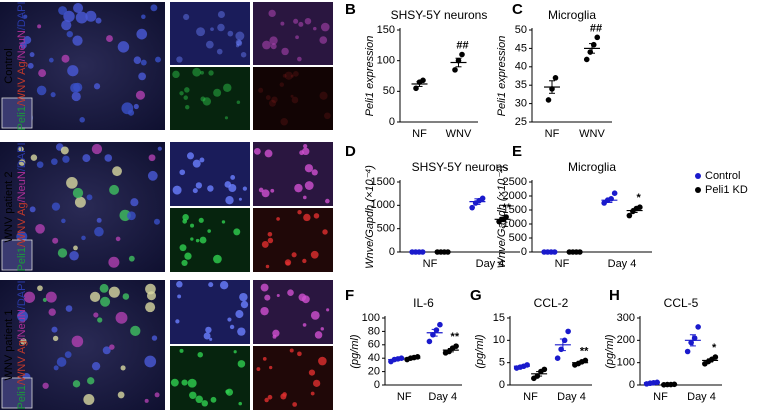 This screenshot has width=768, height=416. What do you see at coordinates (722, 176) in the screenshot?
I see `legend-label: Control` at bounding box center [722, 176].